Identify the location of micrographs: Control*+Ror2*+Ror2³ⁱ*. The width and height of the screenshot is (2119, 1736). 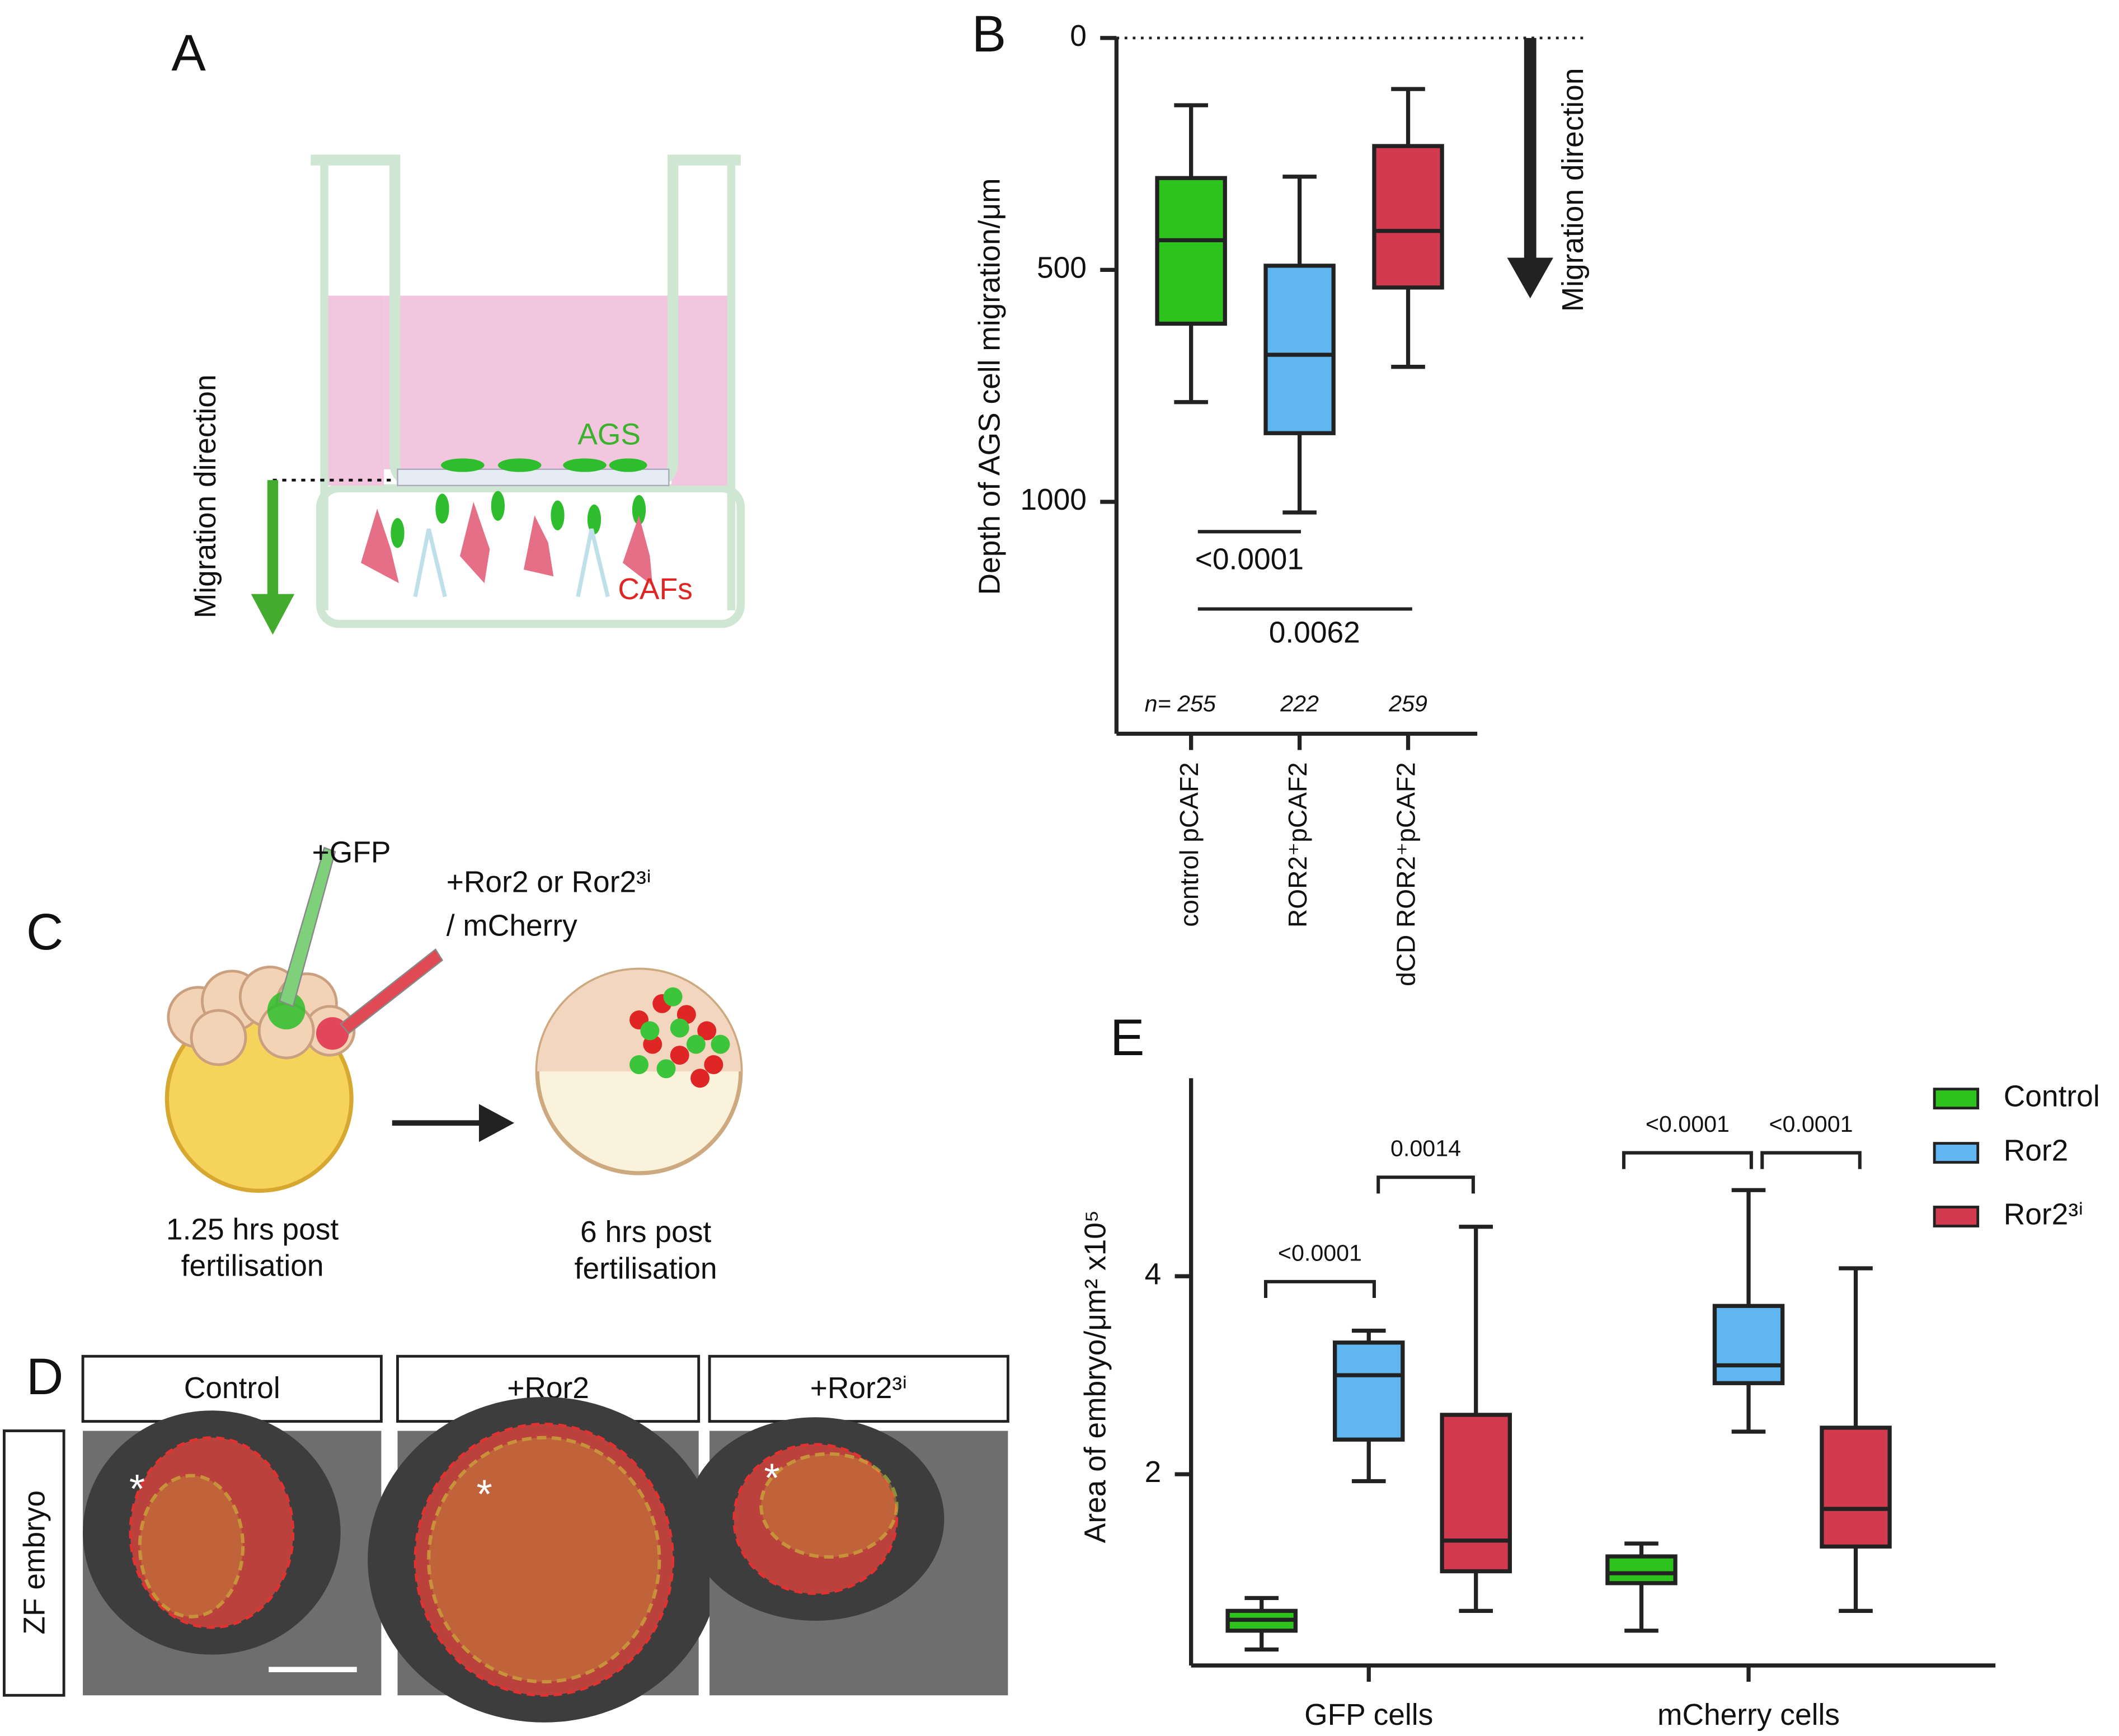
(545, 1538).